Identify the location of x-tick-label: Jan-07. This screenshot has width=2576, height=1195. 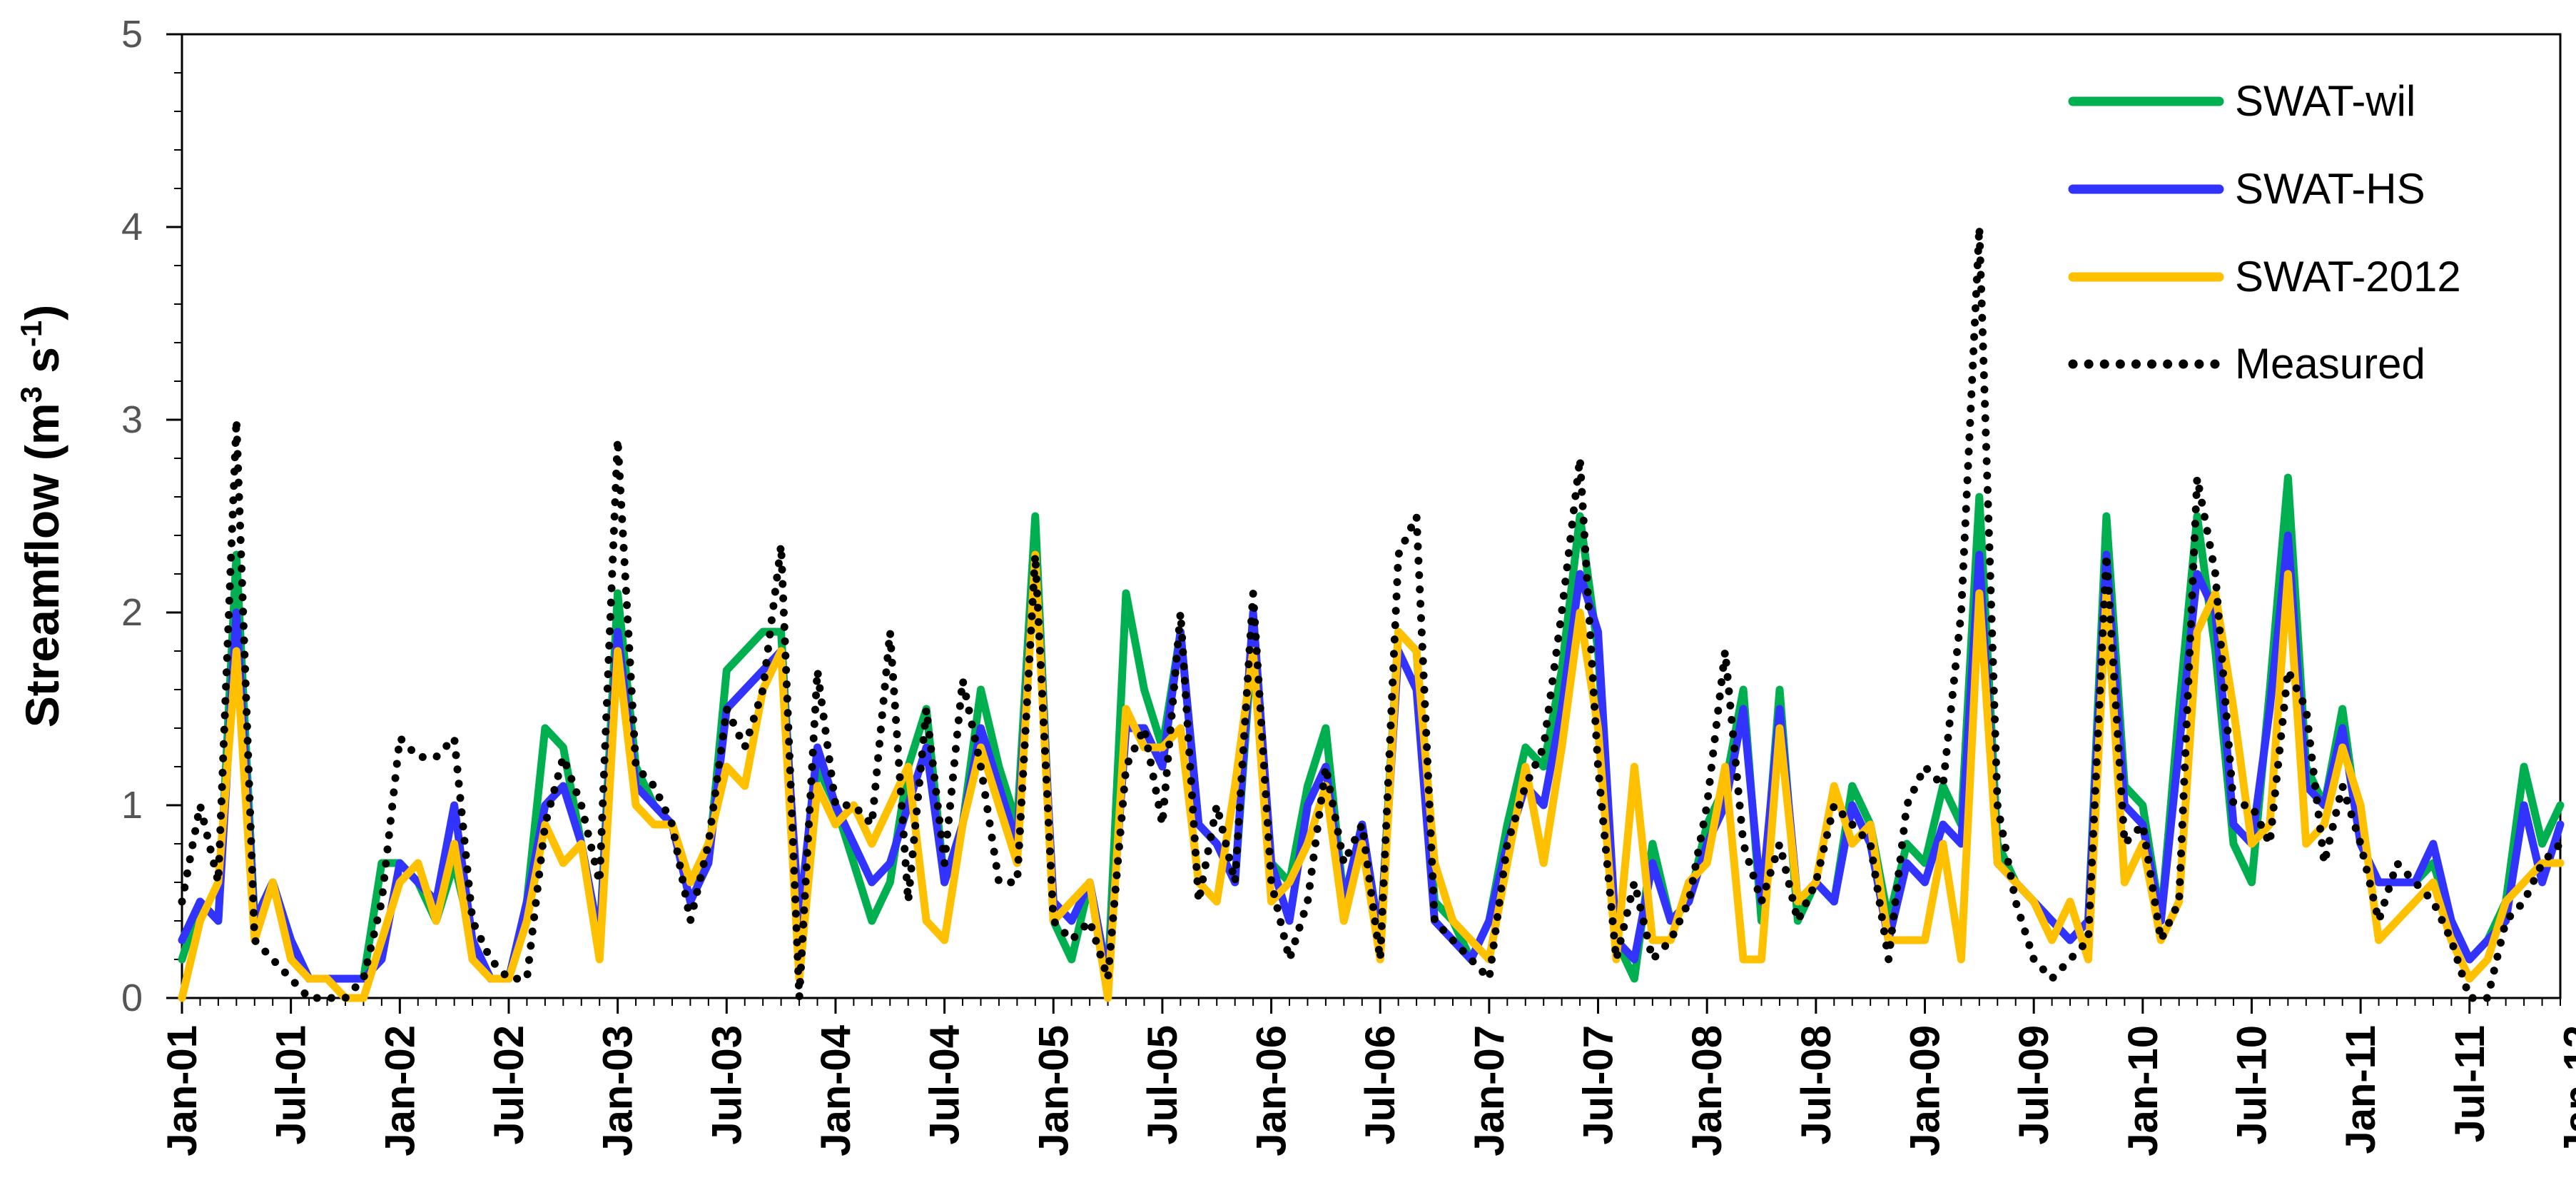
(1489, 1090).